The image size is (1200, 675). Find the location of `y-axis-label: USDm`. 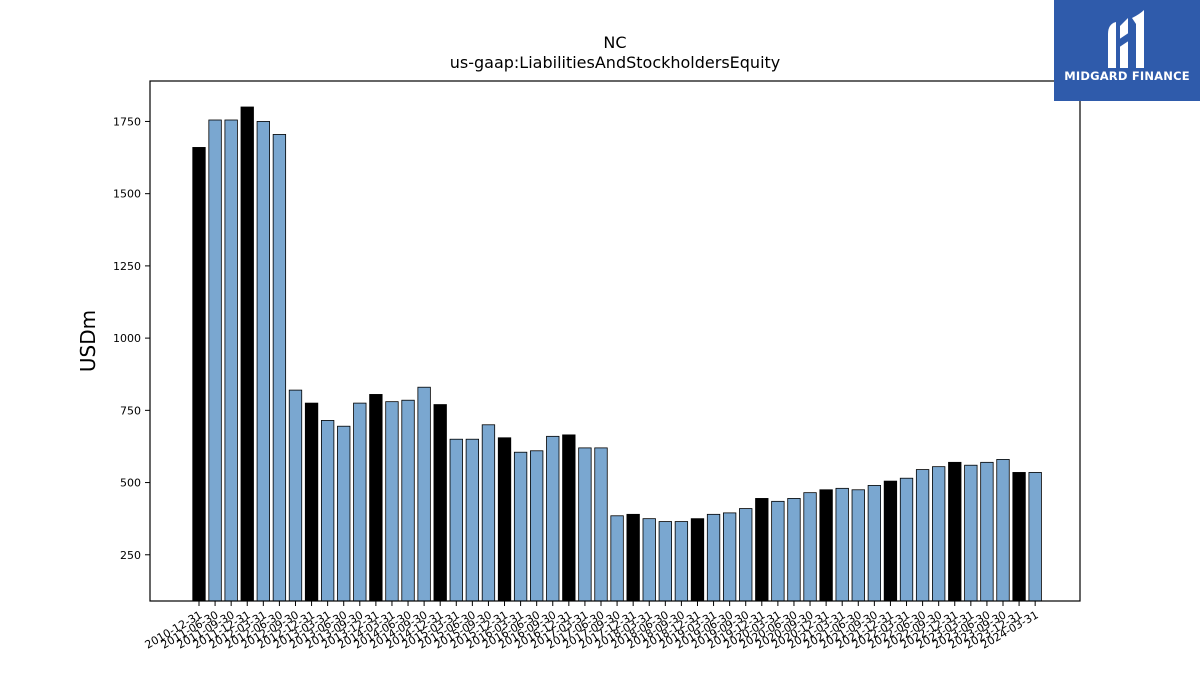

y-axis-label: USDm is located at coordinates (88, 341).